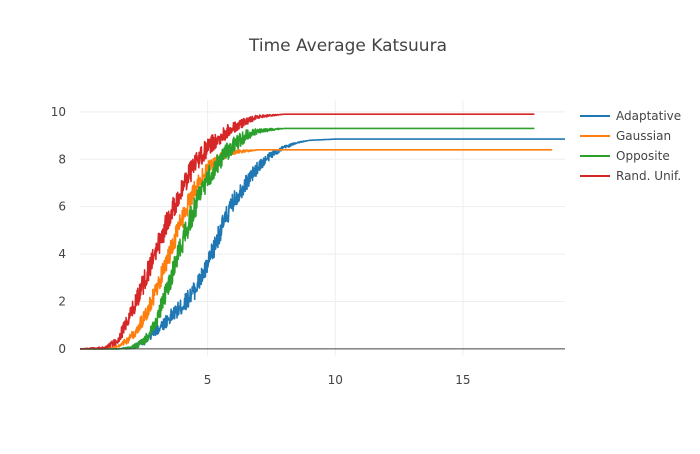 Image resolution: width=700 pixels, height=454 pixels. I want to click on legend-item: Gaussian, so click(625, 136).